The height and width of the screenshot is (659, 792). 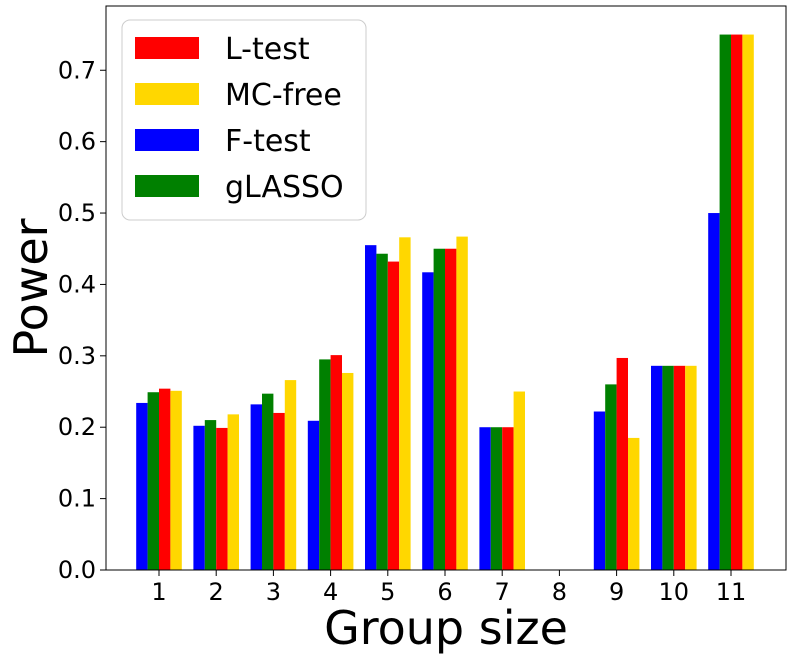 What do you see at coordinates (731, 592) in the screenshot?
I see `x-tick-label: 11` at bounding box center [731, 592].